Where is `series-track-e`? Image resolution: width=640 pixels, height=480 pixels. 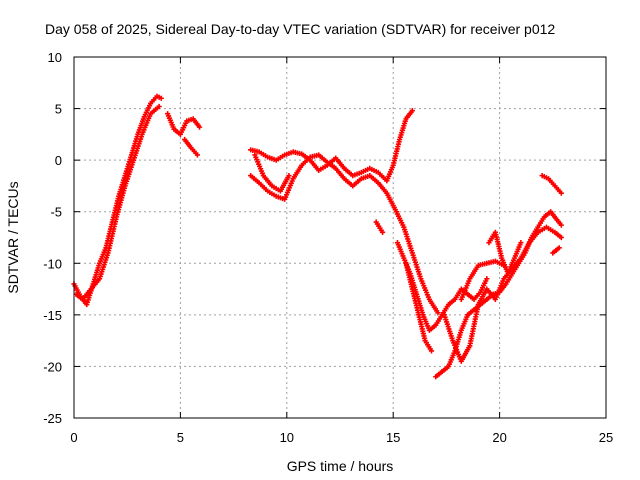 series-track-e is located at coordinates (331, 146).